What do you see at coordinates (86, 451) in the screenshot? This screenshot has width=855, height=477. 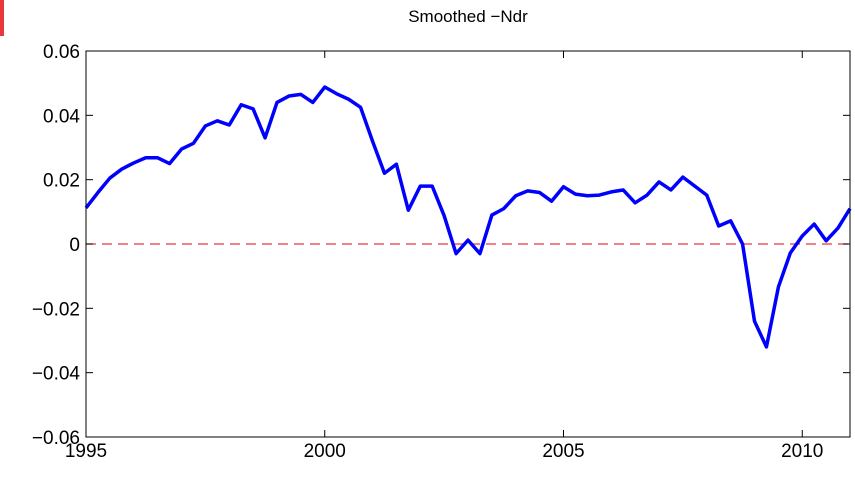 I see `x-tick-label: 1995` at bounding box center [86, 451].